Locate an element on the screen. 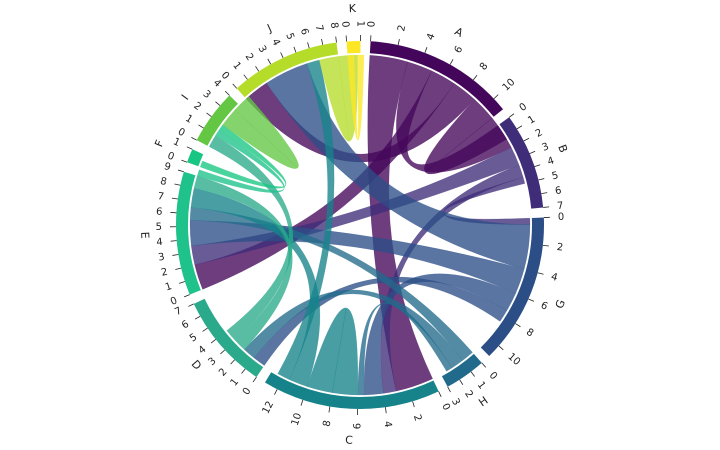  chord-ribbon-g-d is located at coordinates (380, 321).